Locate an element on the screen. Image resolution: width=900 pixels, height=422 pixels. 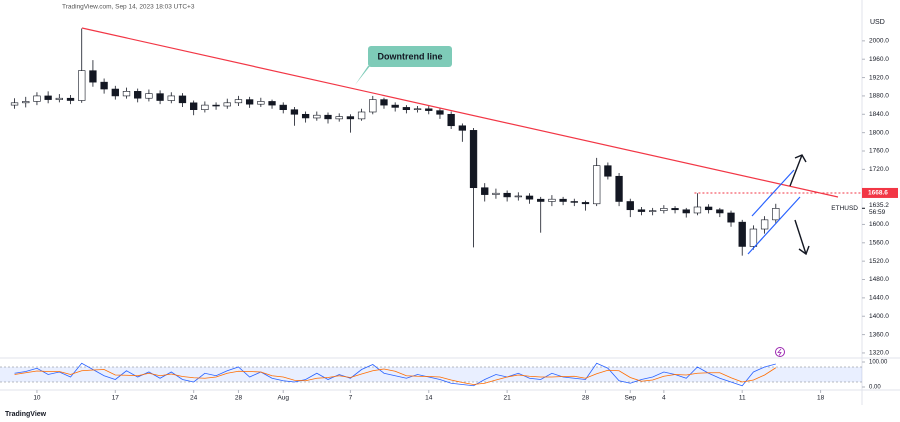
arrow-up is located at coordinates (798, 170).